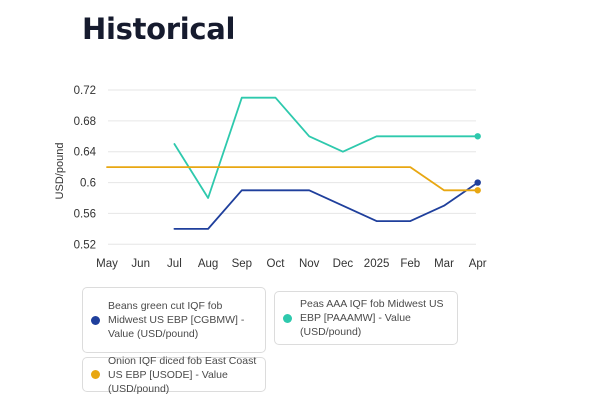 The image size is (600, 400). Describe the element at coordinates (174, 264) in the screenshot. I see `x-tick-label: Jul` at that location.